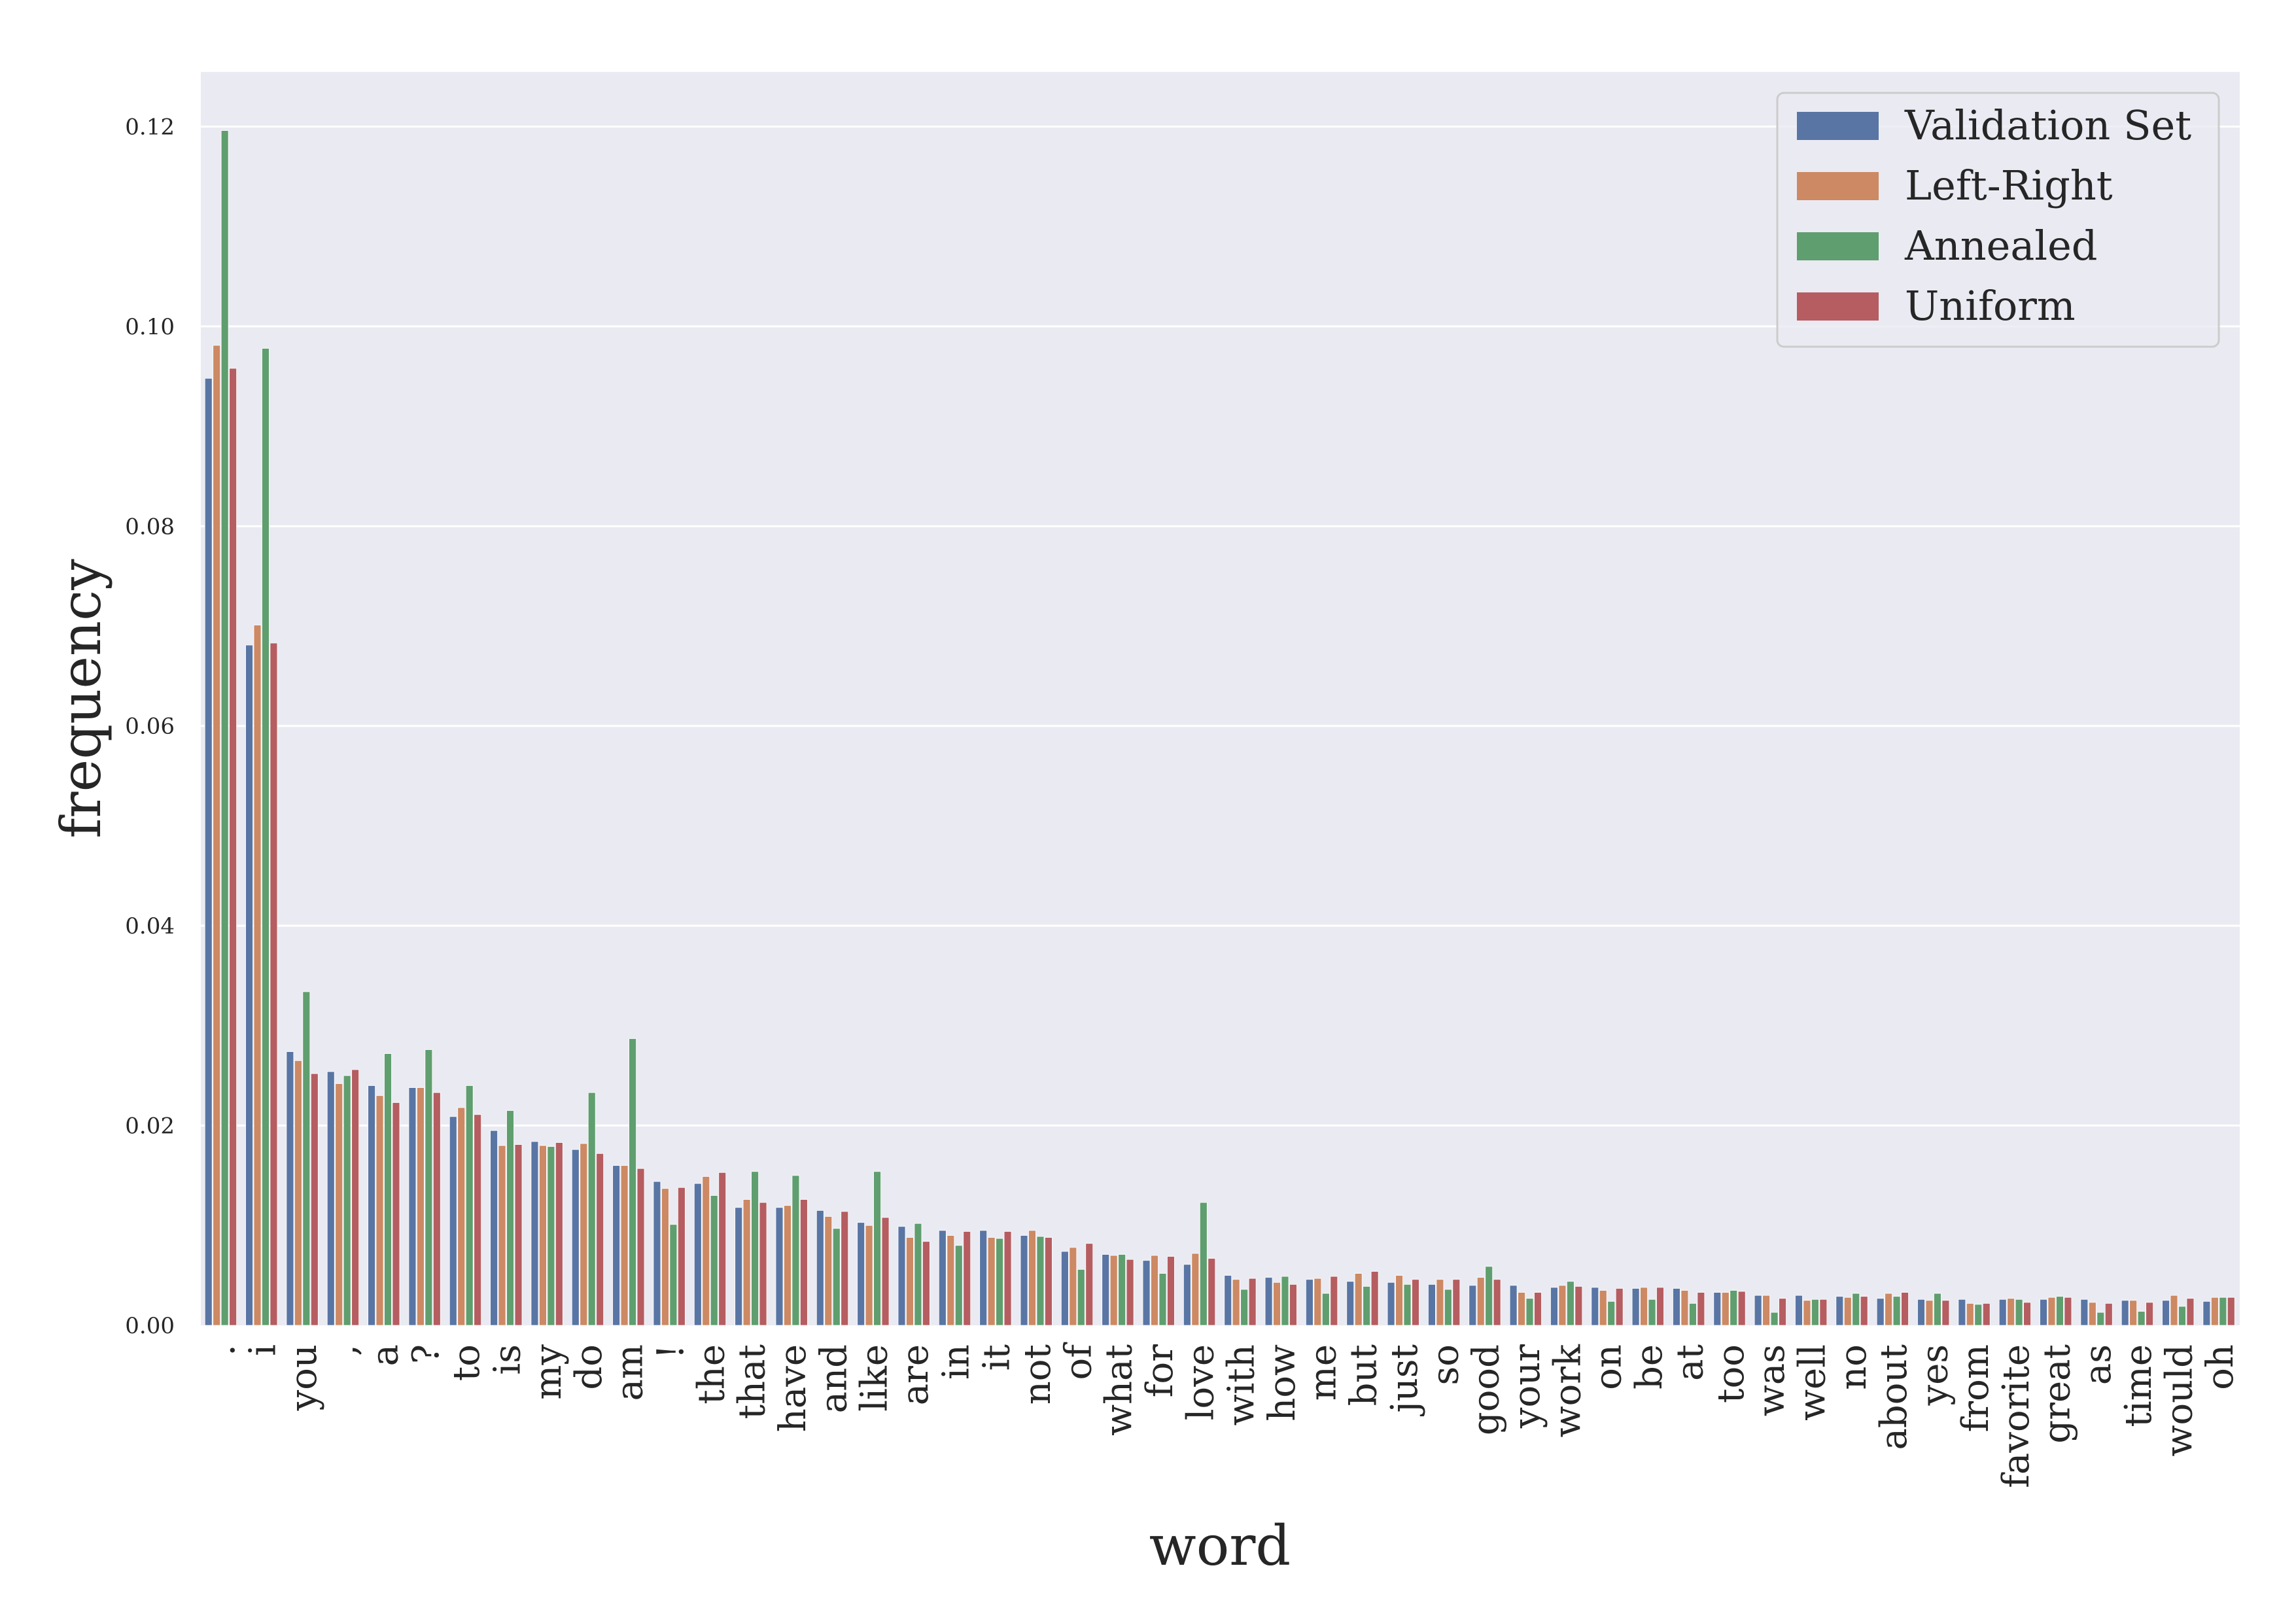 The width and height of the screenshot is (2296, 1623). Describe the element at coordinates (1976, 1388) in the screenshot. I see `x-tick-label: from` at that location.